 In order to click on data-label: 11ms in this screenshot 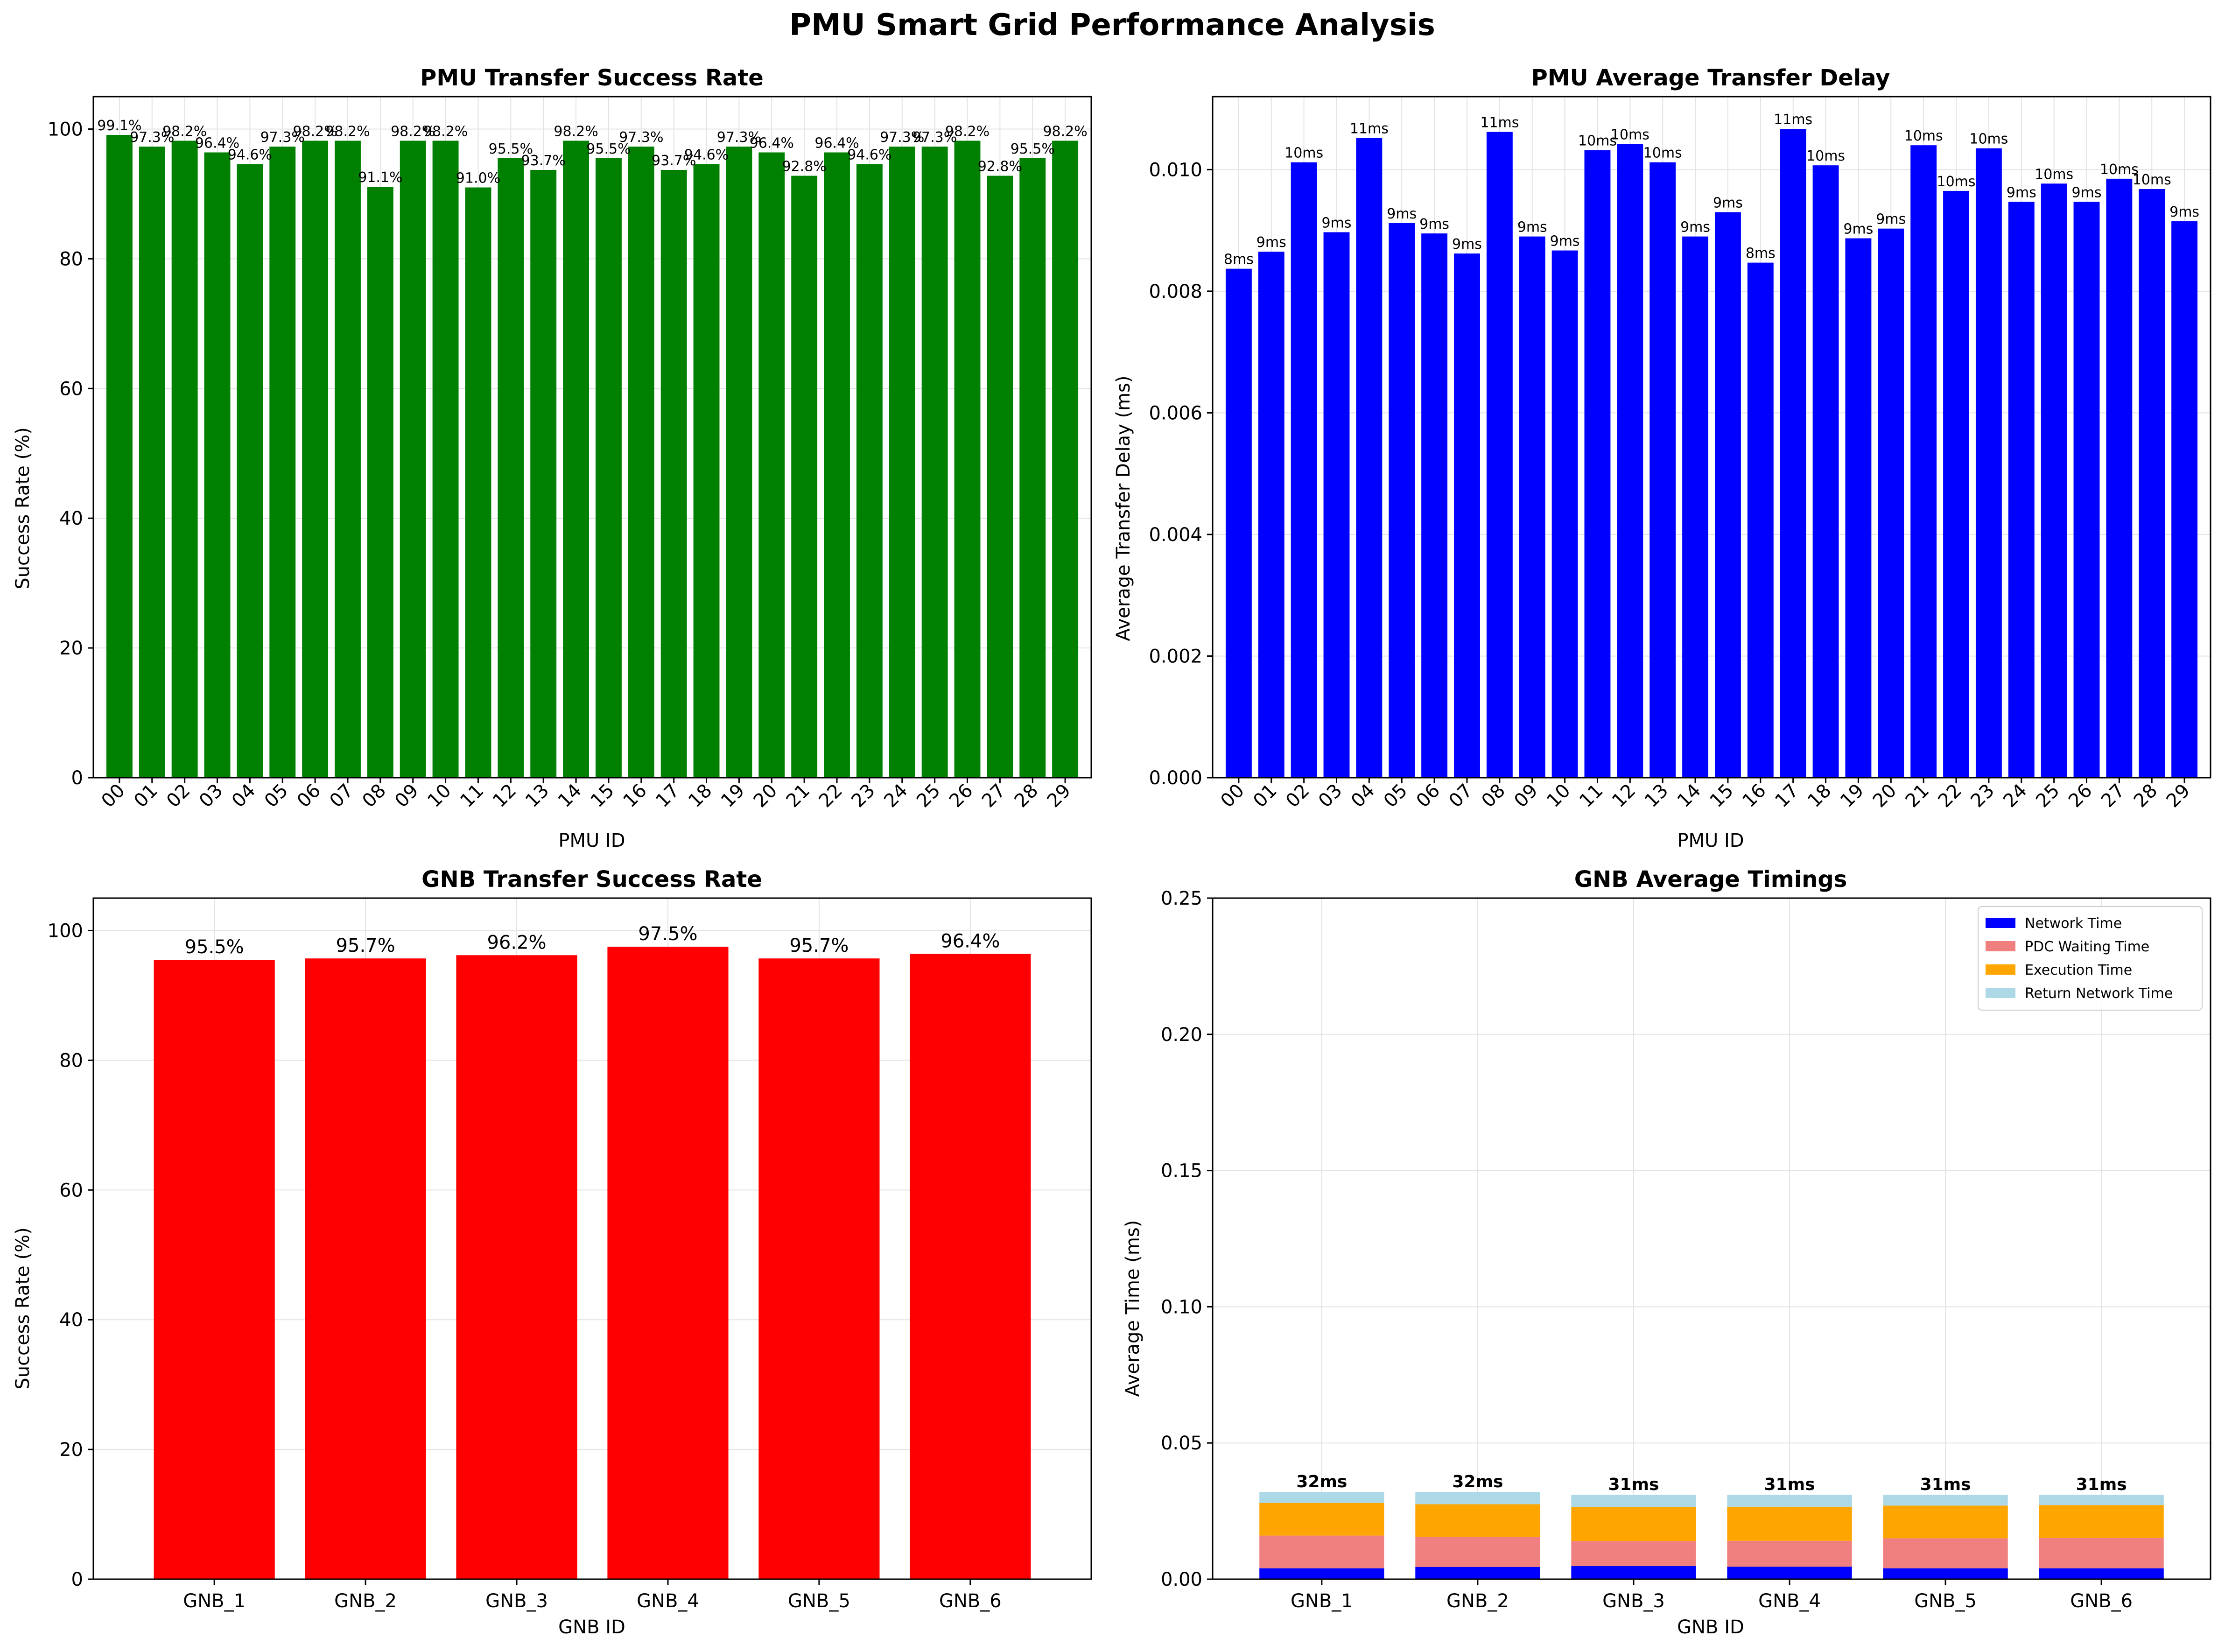, I will do `click(1793, 120)`.